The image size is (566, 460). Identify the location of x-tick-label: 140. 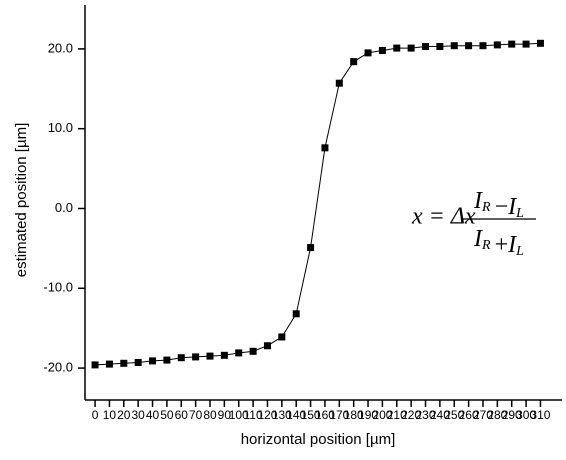
(296, 415).